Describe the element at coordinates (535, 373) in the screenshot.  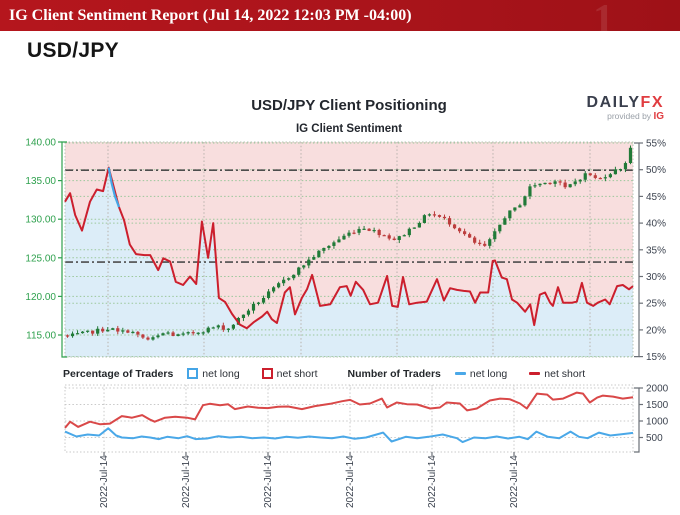
I see `net-short-dash-icon` at that location.